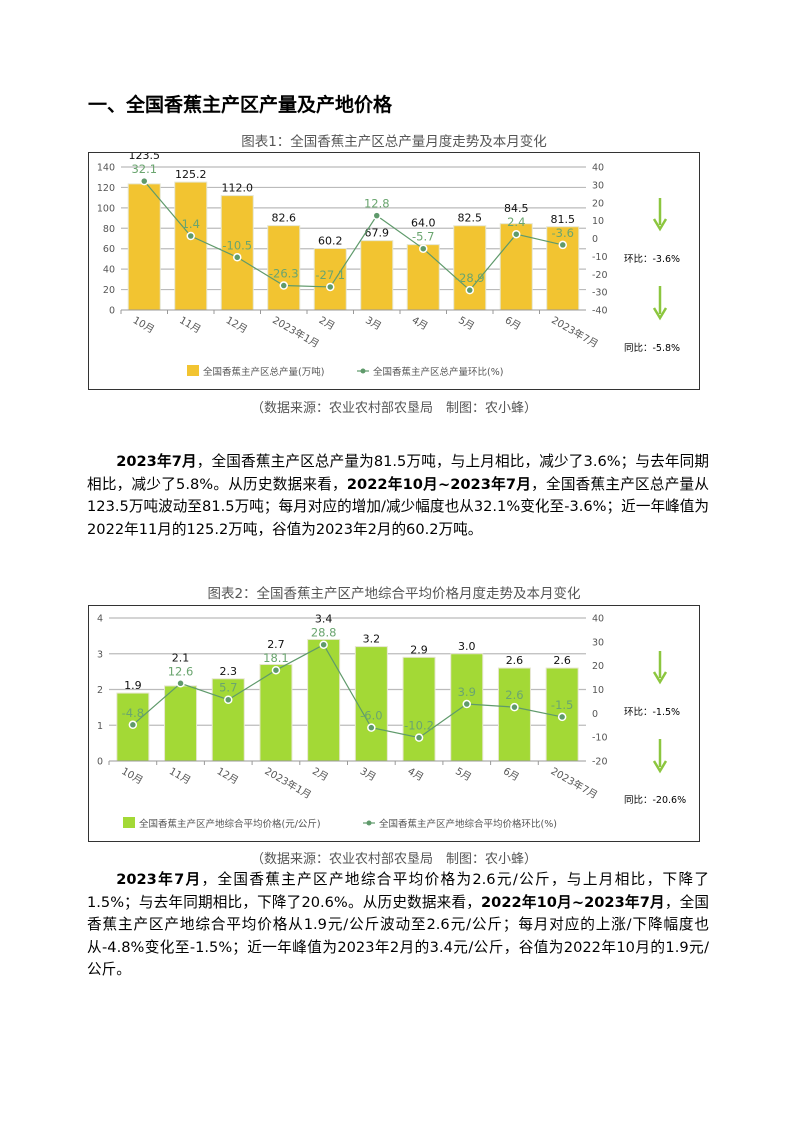 This screenshot has width=793, height=1122. I want to click on para1-bold-date: 2023年7月, so click(156, 461).